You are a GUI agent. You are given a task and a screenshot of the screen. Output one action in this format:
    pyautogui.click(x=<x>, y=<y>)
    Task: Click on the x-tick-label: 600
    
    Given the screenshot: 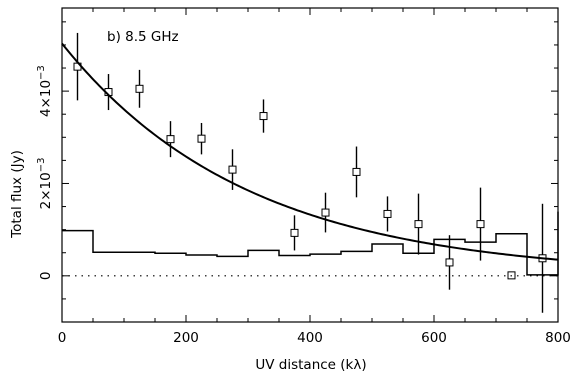 What is the action you would take?
    pyautogui.click(x=434, y=338)
    